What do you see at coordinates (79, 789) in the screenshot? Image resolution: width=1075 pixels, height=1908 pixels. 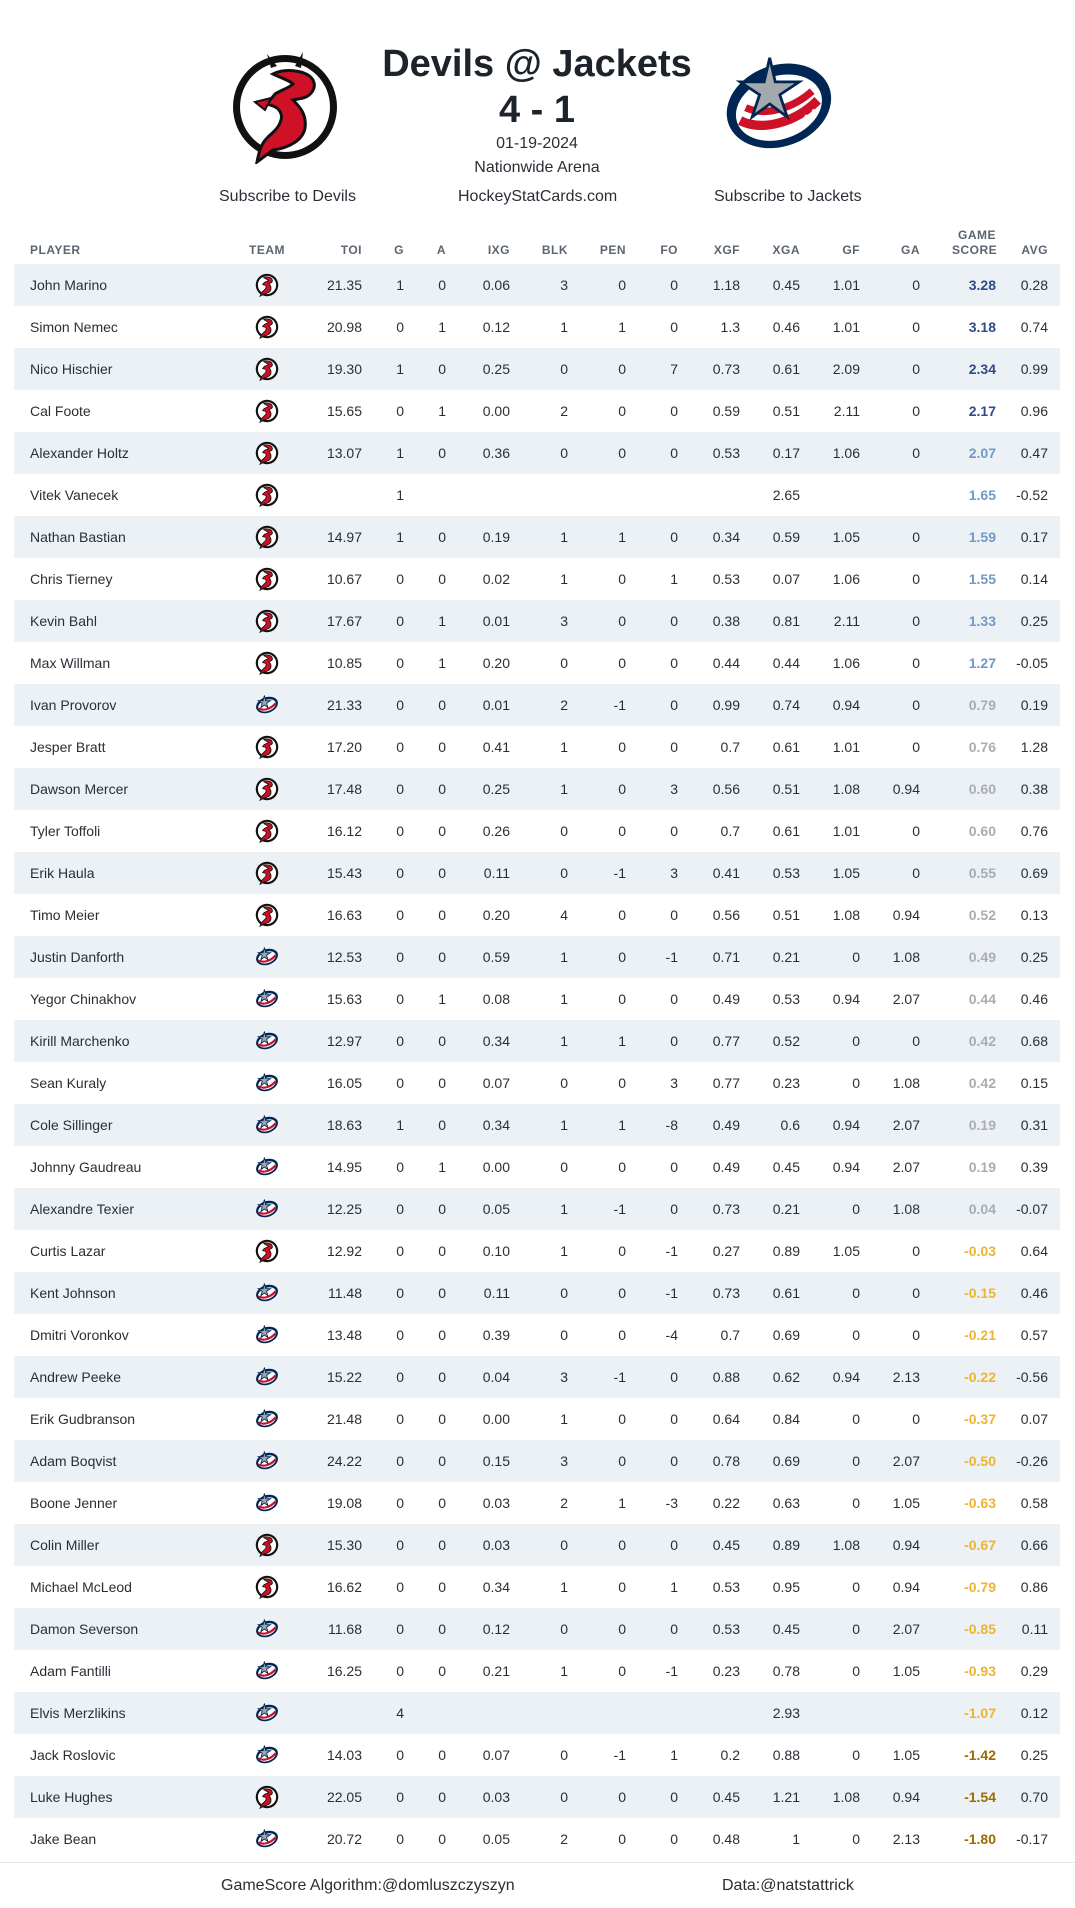 I see `player-name: Dawson Mercer` at bounding box center [79, 789].